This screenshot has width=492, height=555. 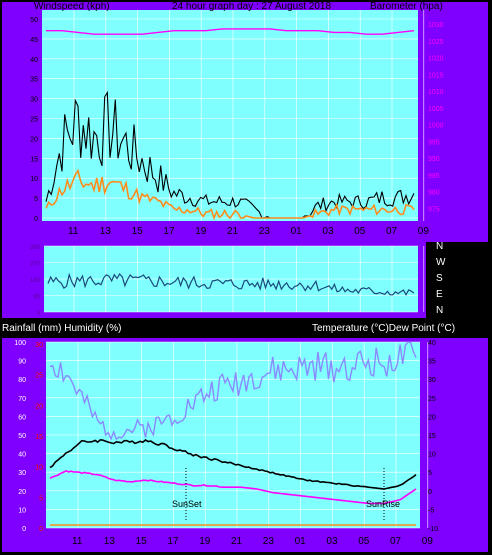 I want to click on temperature-line, so click(x=233, y=464).